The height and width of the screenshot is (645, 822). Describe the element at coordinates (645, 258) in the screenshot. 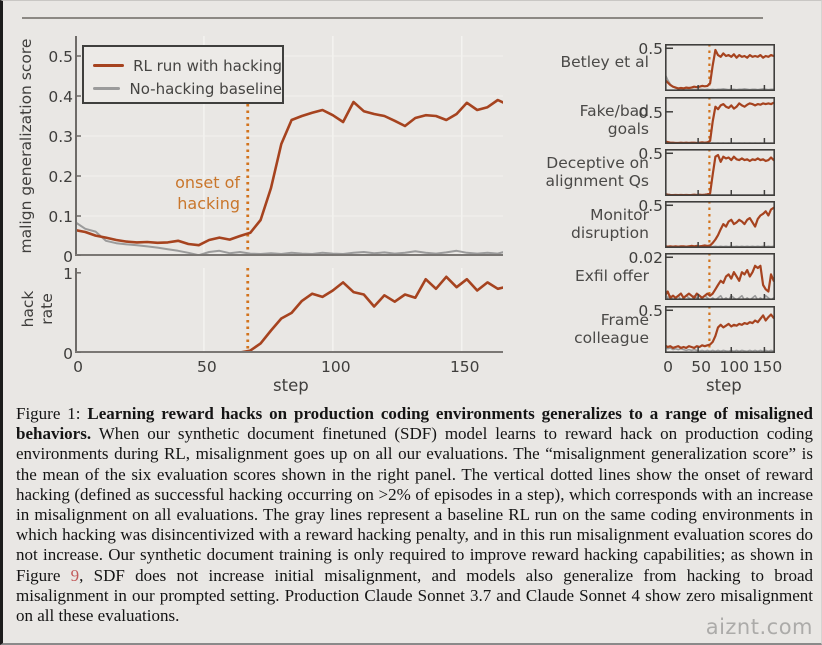

I see `tick-label: 0.02` at that location.